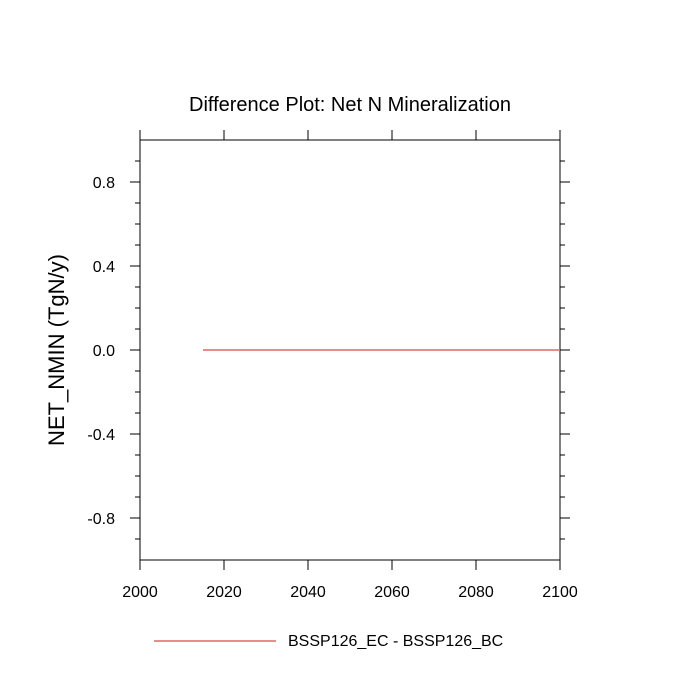 This screenshot has height=700, width=700. What do you see at coordinates (224, 592) in the screenshot?
I see `x-tick-label: 2020` at bounding box center [224, 592].